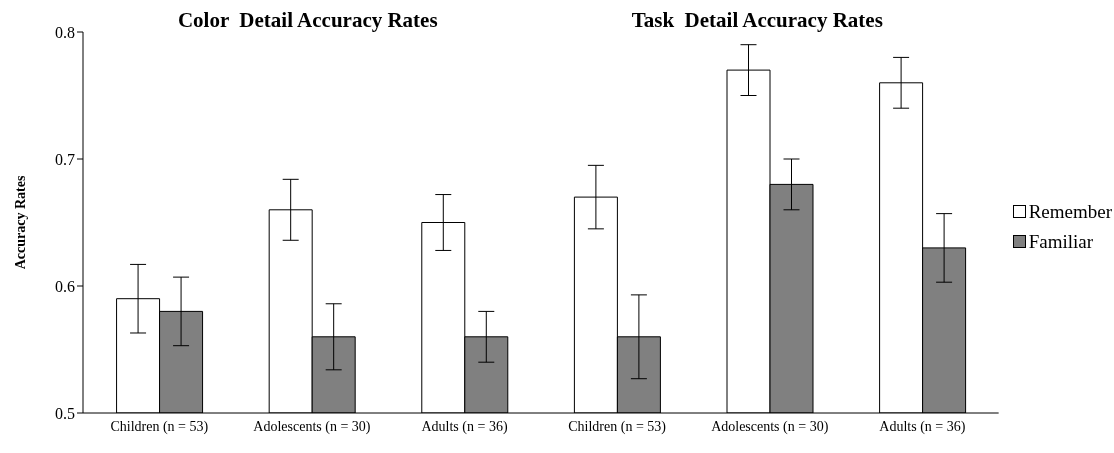 This screenshot has width=1114, height=453. What do you see at coordinates (1070, 211) in the screenshot?
I see `legend-label: Remember` at bounding box center [1070, 211].